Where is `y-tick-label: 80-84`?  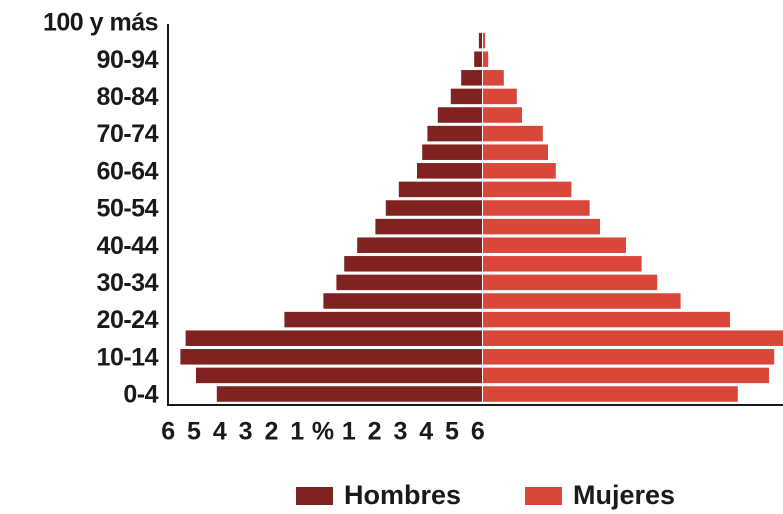 y-tick-label: 80-84 is located at coordinates (128, 97).